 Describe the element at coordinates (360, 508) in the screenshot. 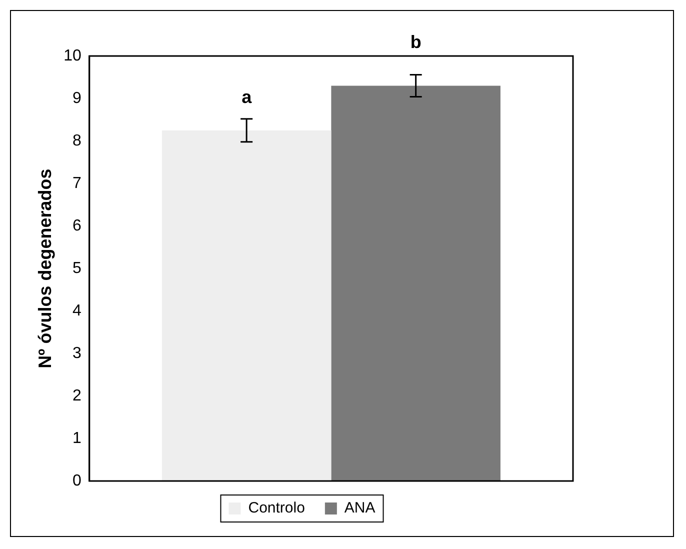

I see `legend-label: ANA` at that location.